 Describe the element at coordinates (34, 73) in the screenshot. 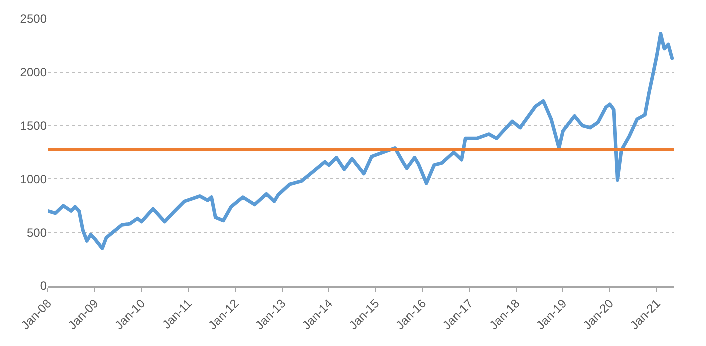

I see `y-tick-label: 2000` at that location.